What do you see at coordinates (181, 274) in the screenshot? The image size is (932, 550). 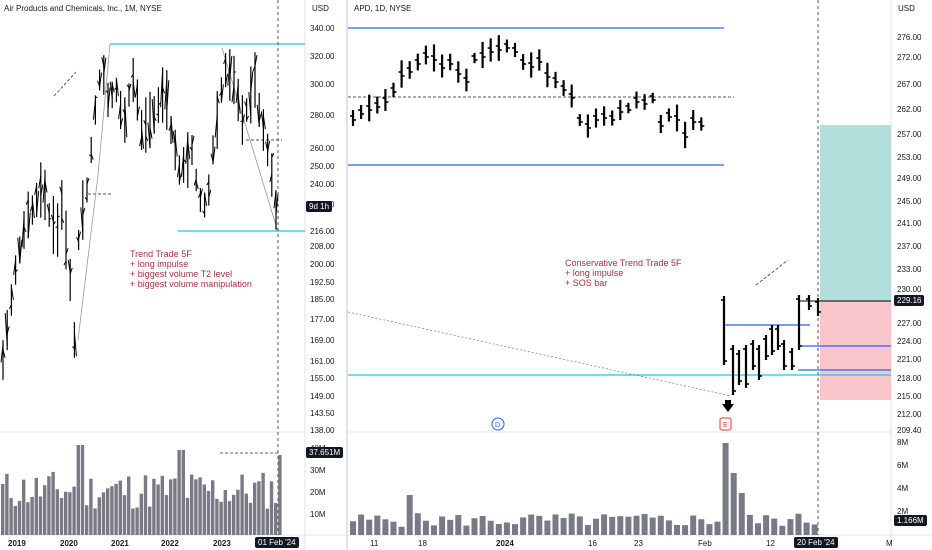 I see `note-line: + biggest volume T2 level` at bounding box center [181, 274].